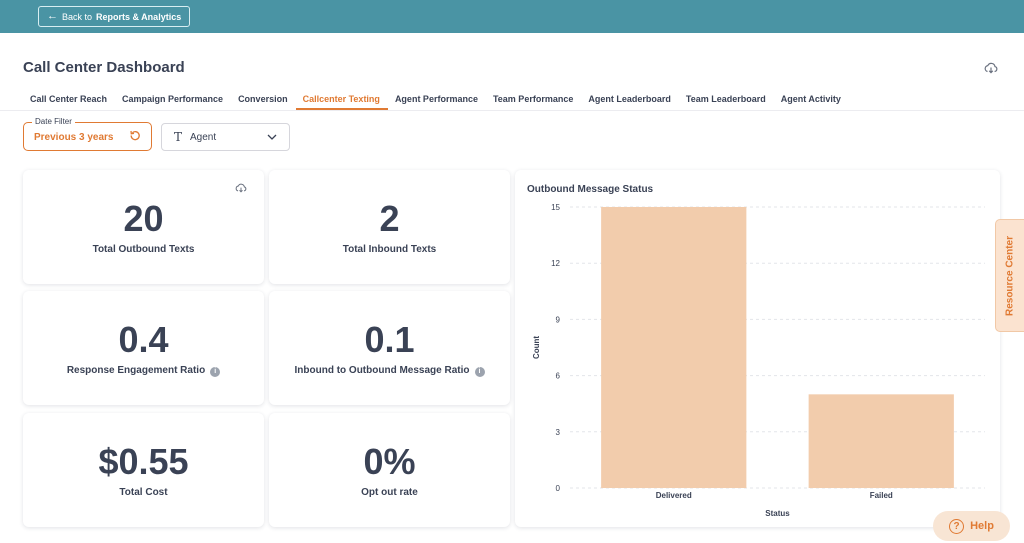 The height and width of the screenshot is (543, 1024). I want to click on y-tick-label: 0, so click(558, 488).